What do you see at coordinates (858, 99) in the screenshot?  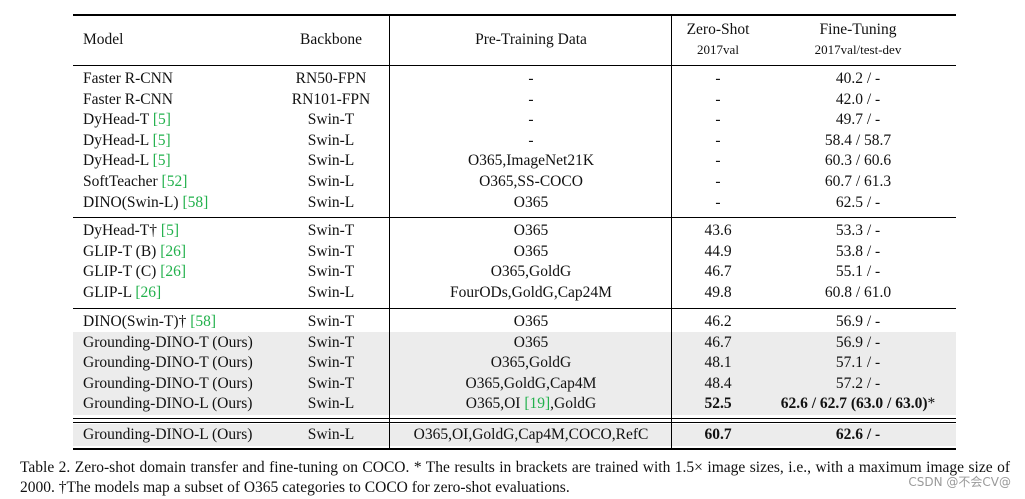 I see `fine-tuning-value: 42.0 / -` at bounding box center [858, 99].